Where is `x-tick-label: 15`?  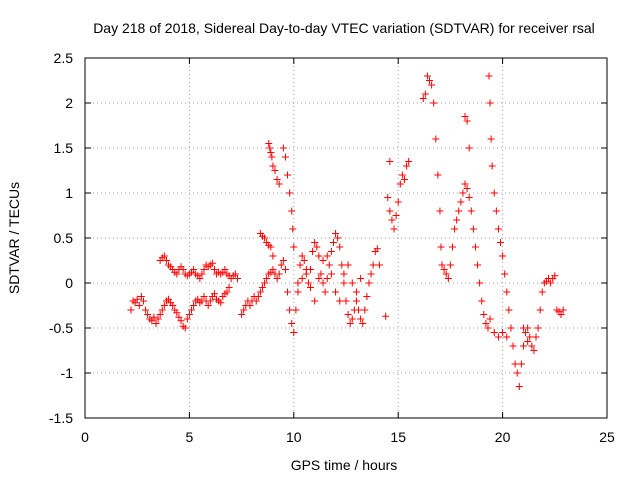 x-tick-label: 15 is located at coordinates (398, 437).